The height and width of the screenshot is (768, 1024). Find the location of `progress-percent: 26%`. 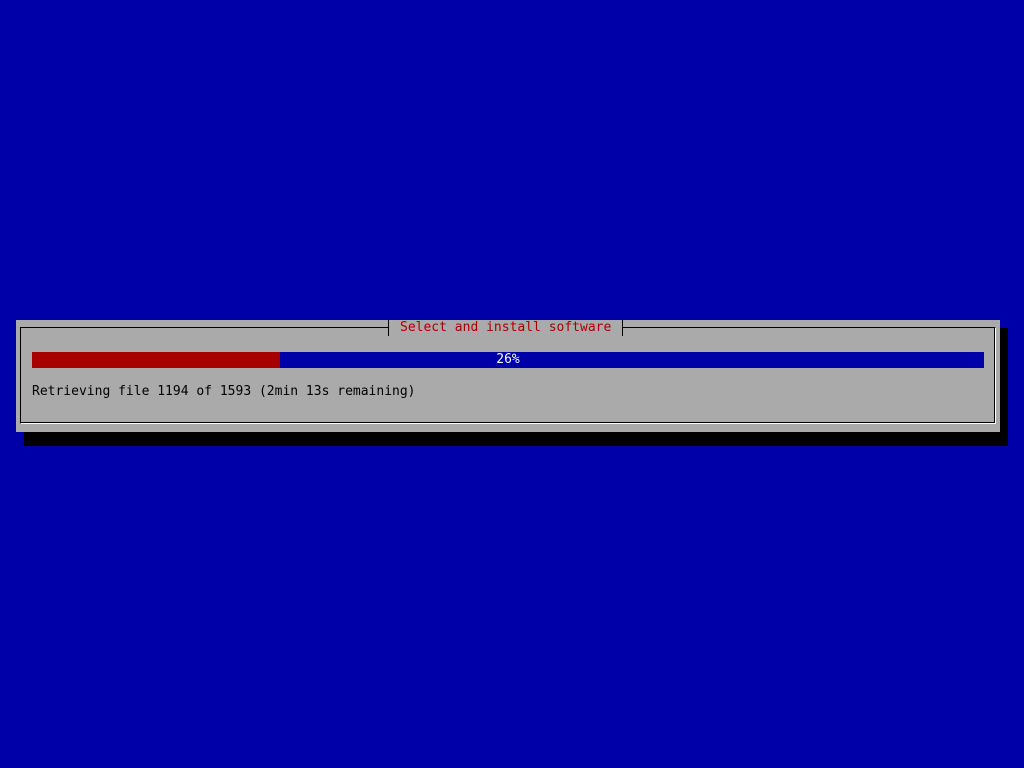

progress-percent: 26% is located at coordinates (508, 359).